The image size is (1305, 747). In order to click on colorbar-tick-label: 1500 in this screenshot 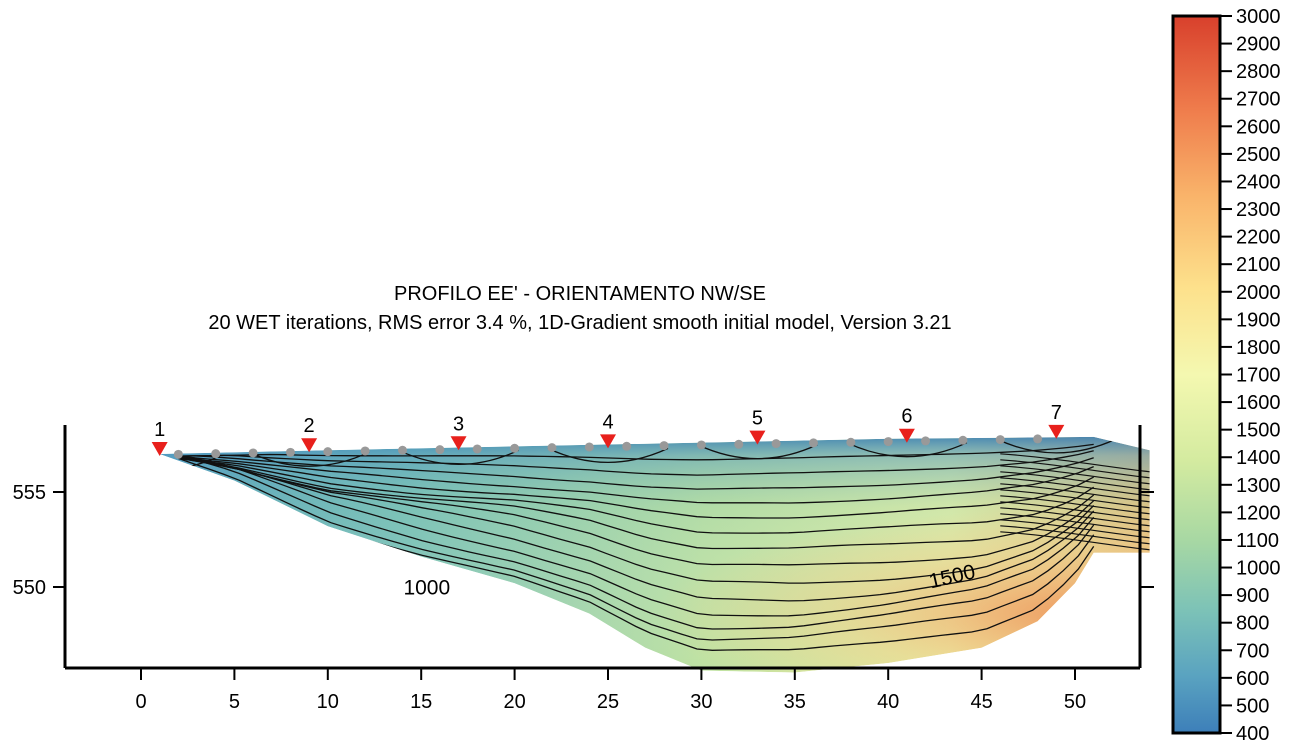, I will do `click(1258, 431)`.